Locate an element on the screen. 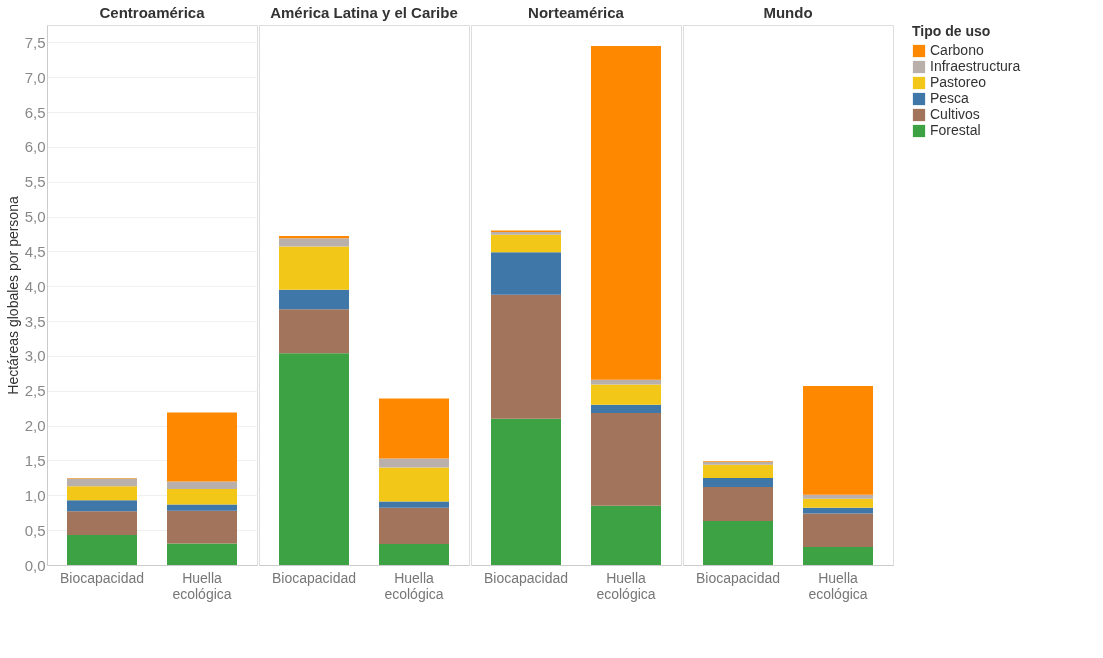 The height and width of the screenshot is (658, 1103). y-tick-label: 4,0 is located at coordinates (35, 286).